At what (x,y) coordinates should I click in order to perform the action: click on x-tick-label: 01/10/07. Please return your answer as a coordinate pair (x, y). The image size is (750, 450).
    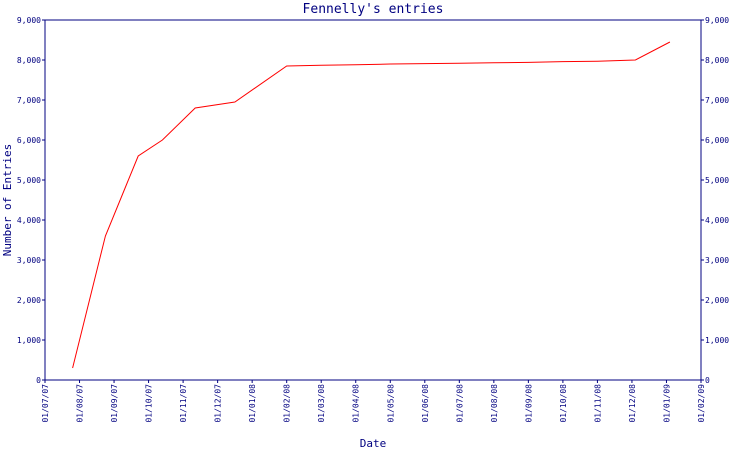
    Looking at the image, I should click on (149, 403).